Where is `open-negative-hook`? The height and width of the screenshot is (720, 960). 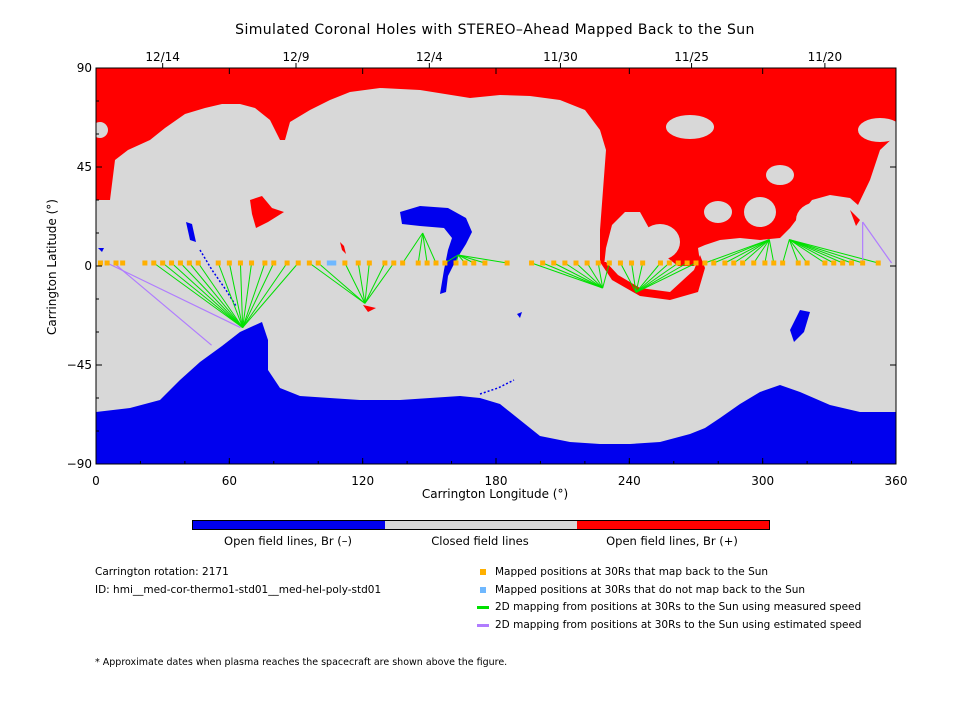
open-negative-hook is located at coordinates (436, 250).